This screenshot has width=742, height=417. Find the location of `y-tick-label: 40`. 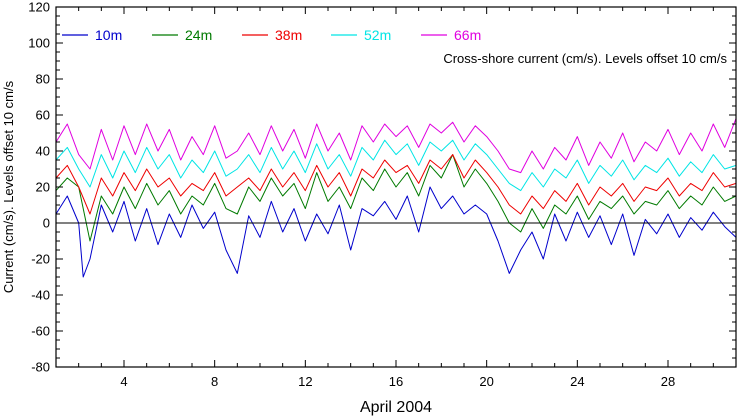

y-tick-label: 40 is located at coordinates (43, 151).